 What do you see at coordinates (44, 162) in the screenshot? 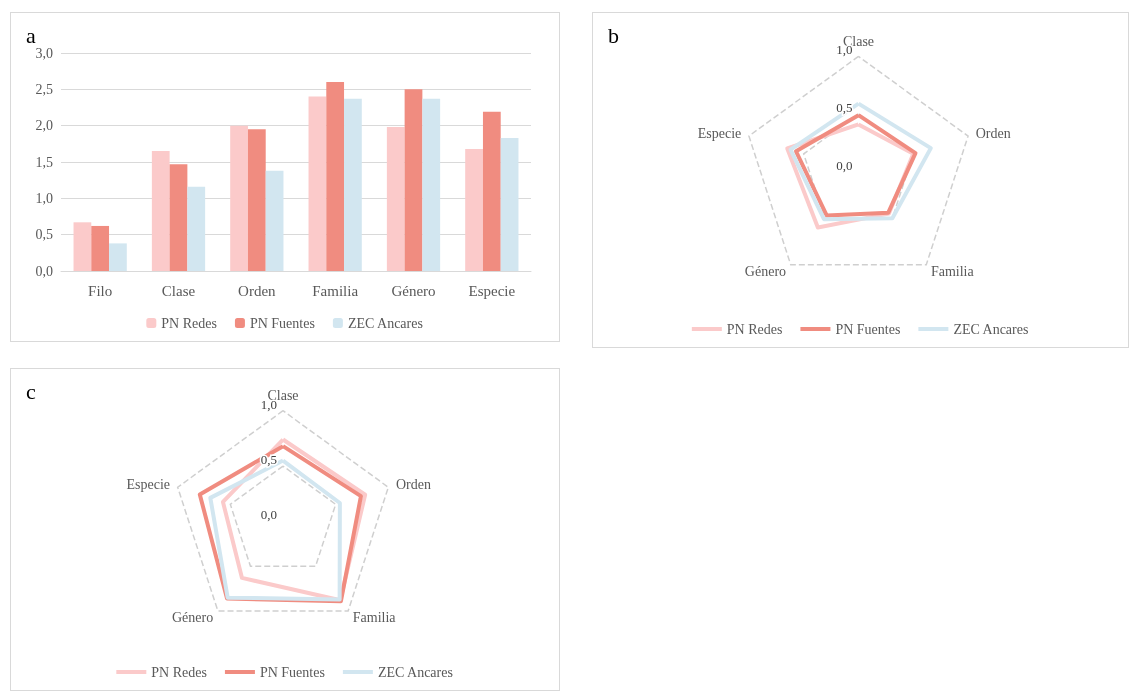
I see `y-tick-label: 1,5` at bounding box center [44, 162].